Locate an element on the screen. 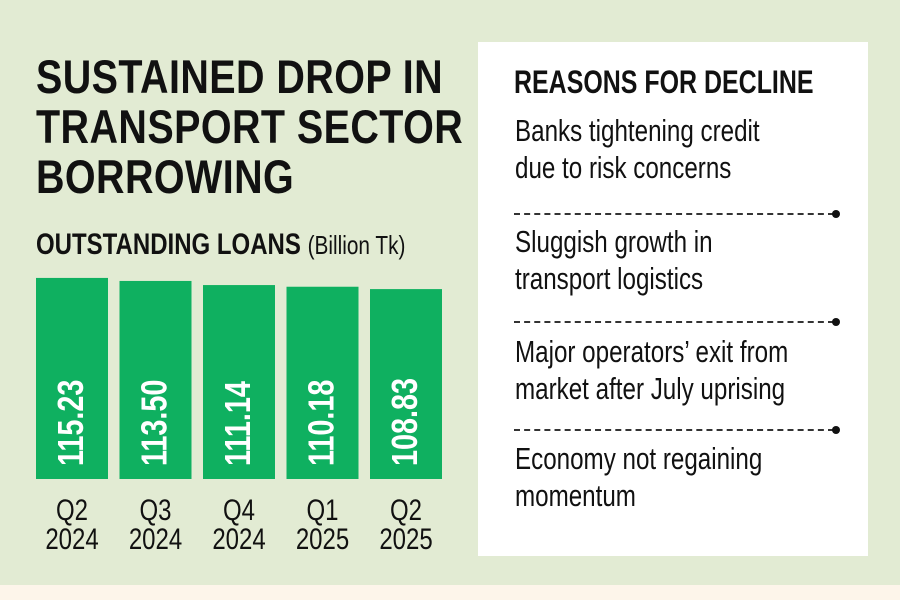 This screenshot has height=600, width=900. bar-value-label: 108.83 is located at coordinates (404, 422).